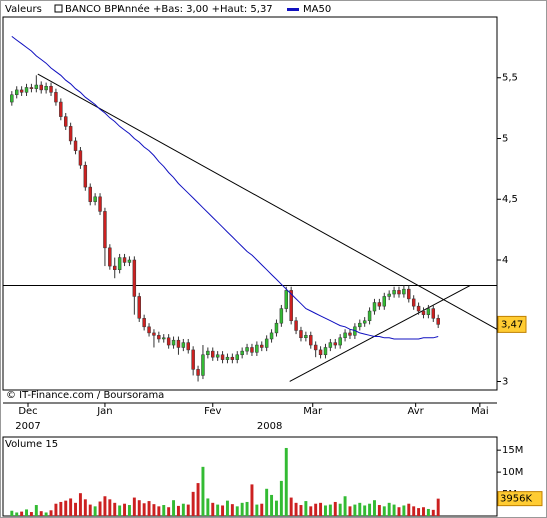 The image size is (547, 518). I want to click on volume-last-box, so click(520, 499).